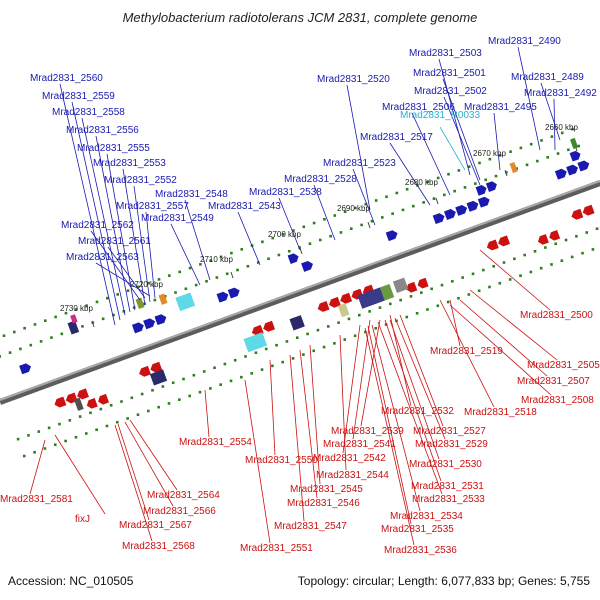  What do you see at coordinates (88, 112) in the screenshot?
I see `gene-label-forward: Mrad2831_2558` at bounding box center [88, 112].